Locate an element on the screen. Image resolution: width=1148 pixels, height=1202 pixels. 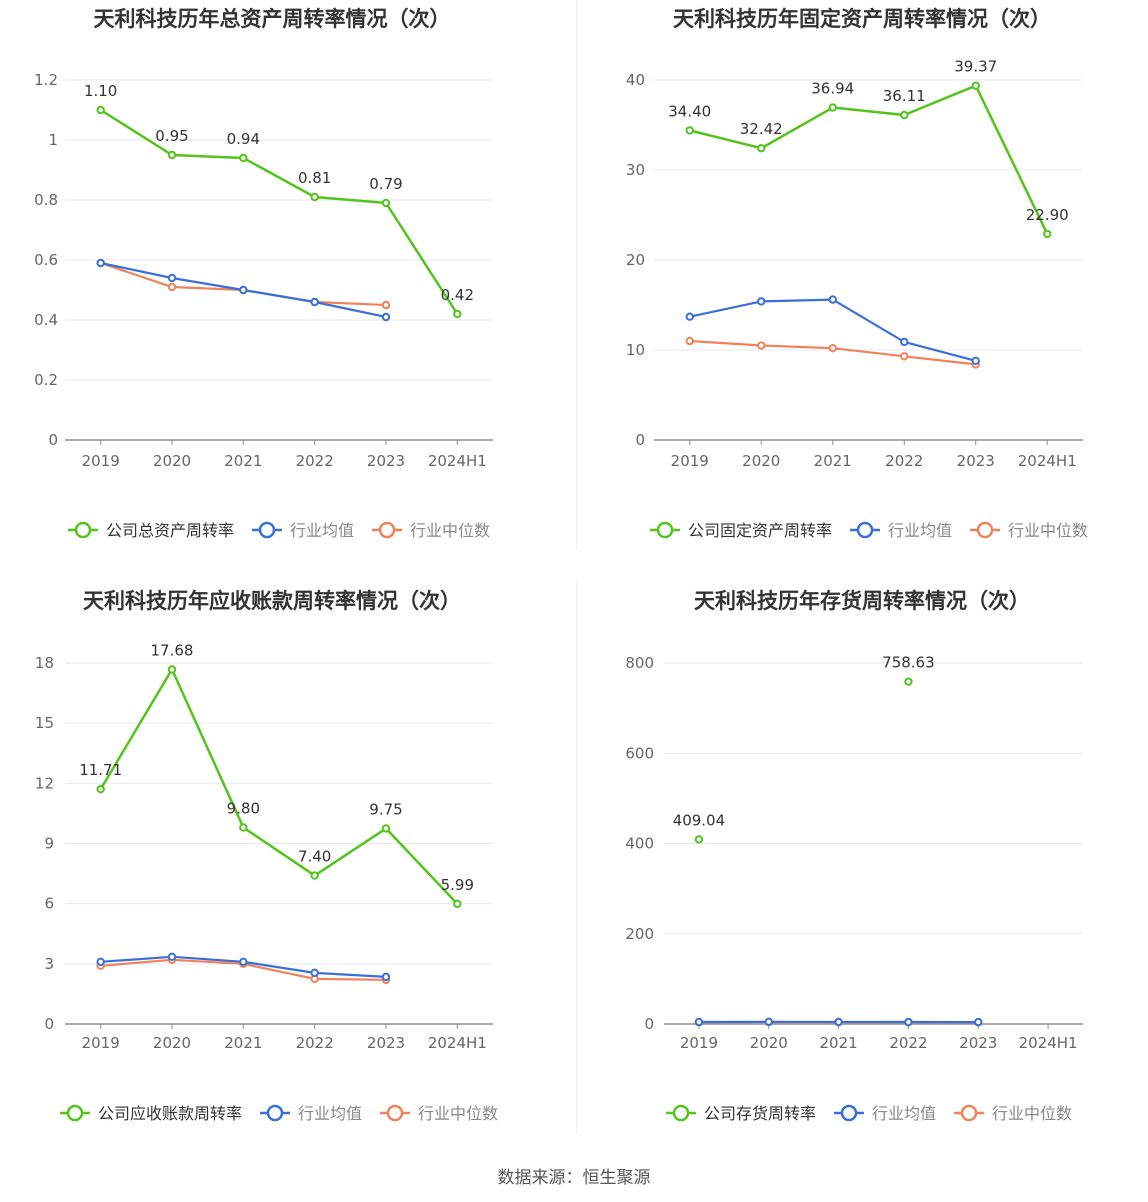
legend-item-company: 公司总资产周转率 is located at coordinates (151, 530).